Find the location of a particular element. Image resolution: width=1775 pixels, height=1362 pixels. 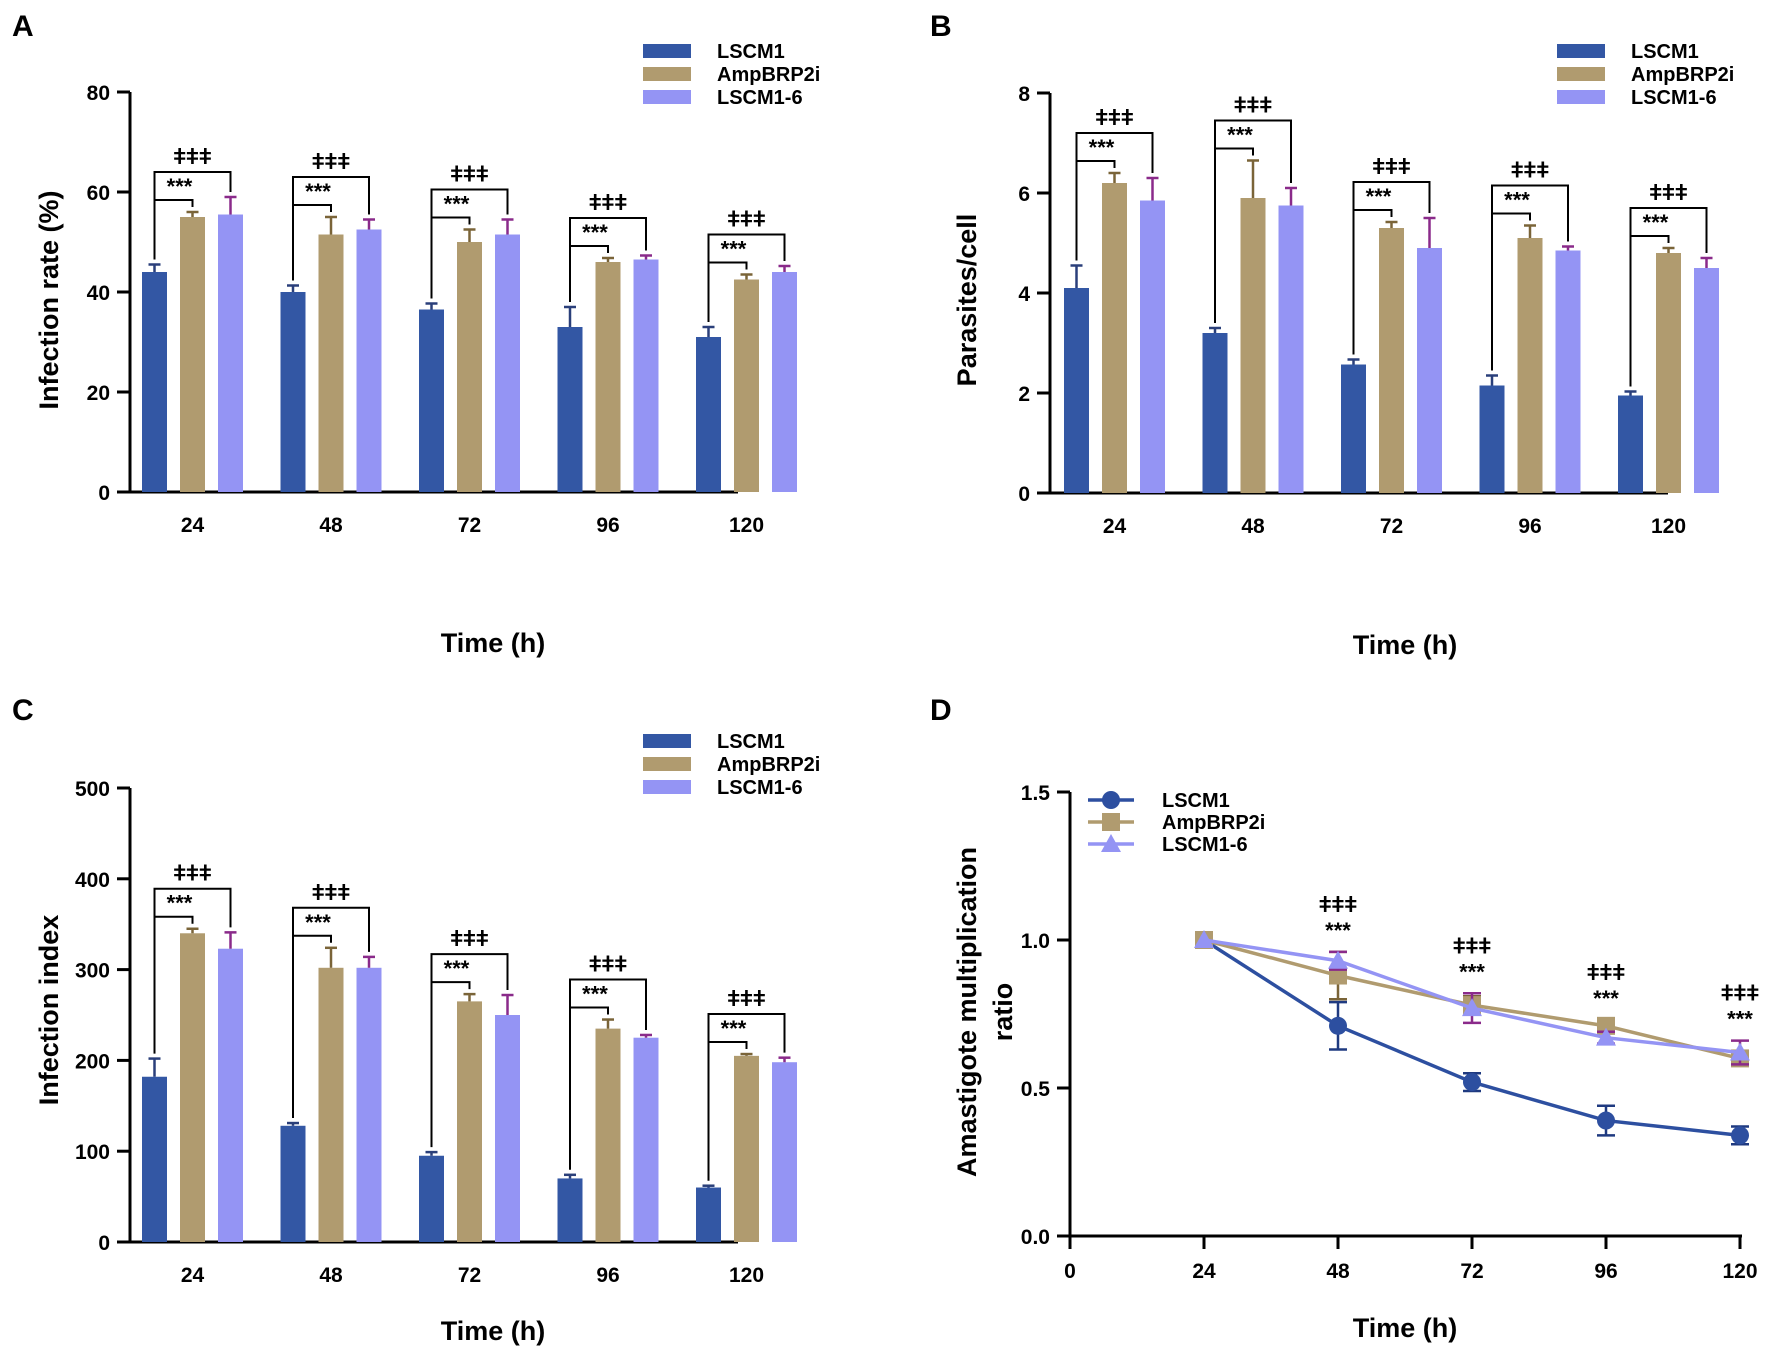

y-tick-label: 80 is located at coordinates (98, 93).